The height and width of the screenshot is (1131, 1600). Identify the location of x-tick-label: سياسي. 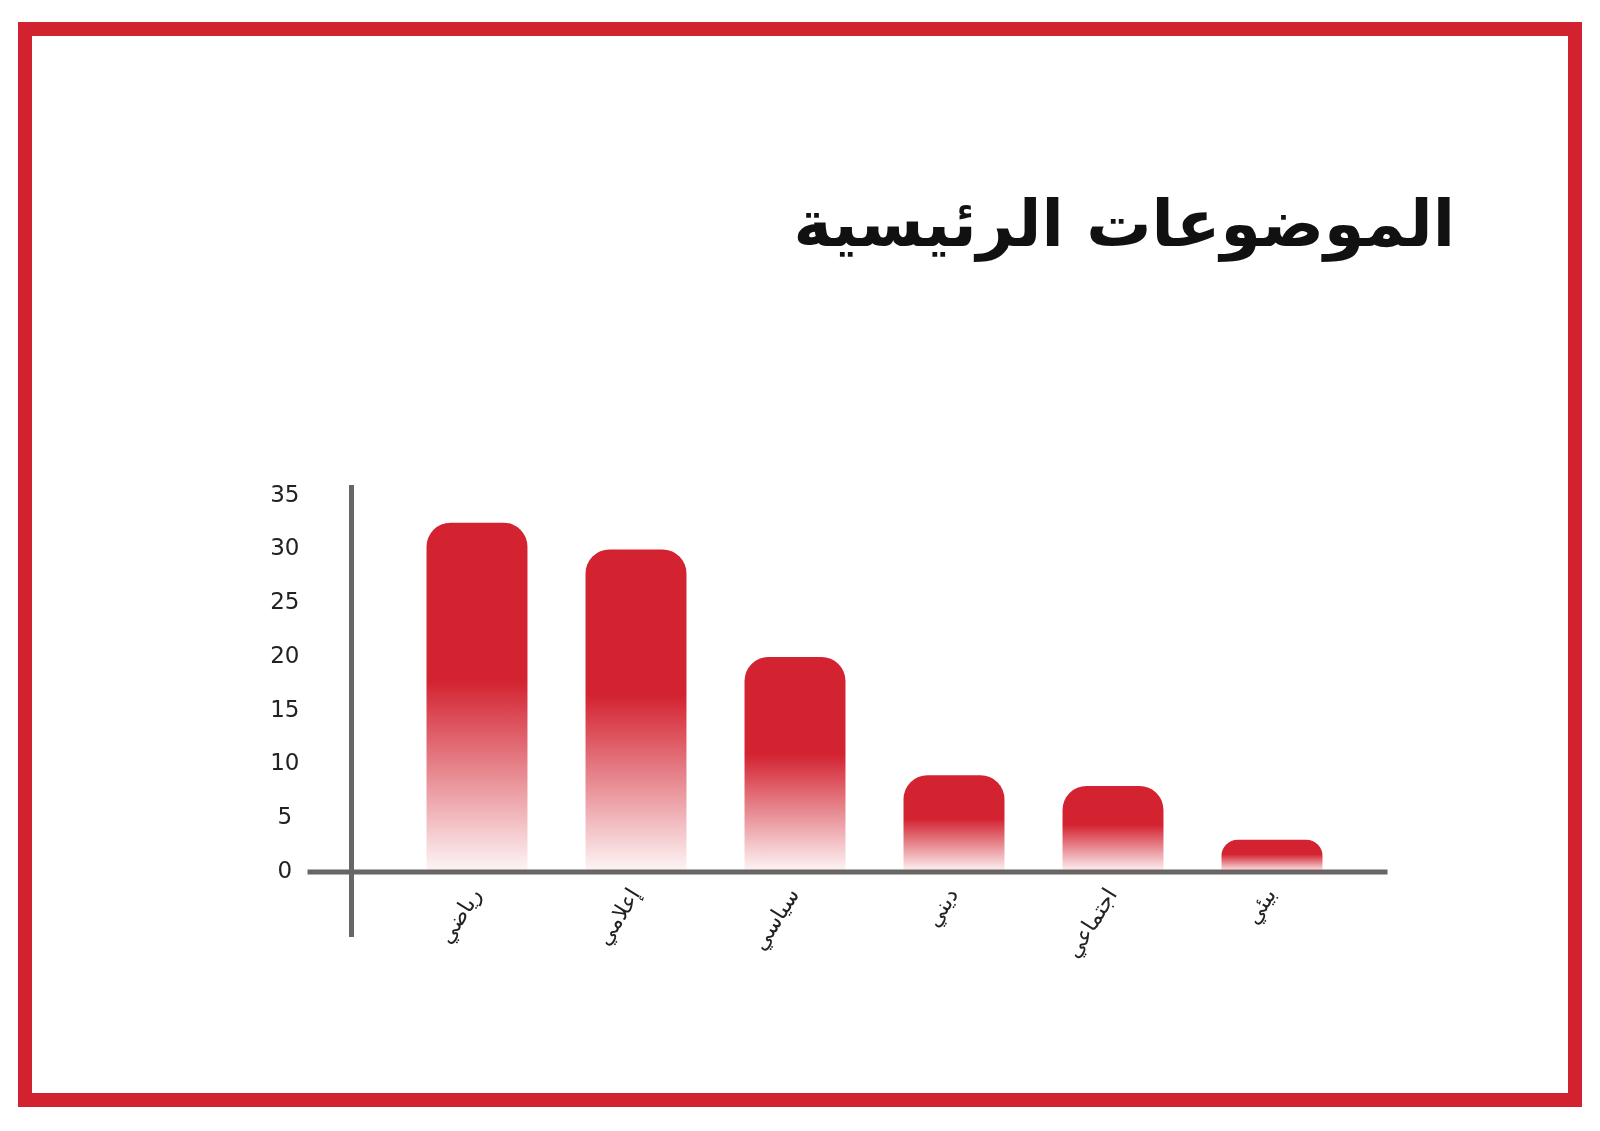
(775, 919).